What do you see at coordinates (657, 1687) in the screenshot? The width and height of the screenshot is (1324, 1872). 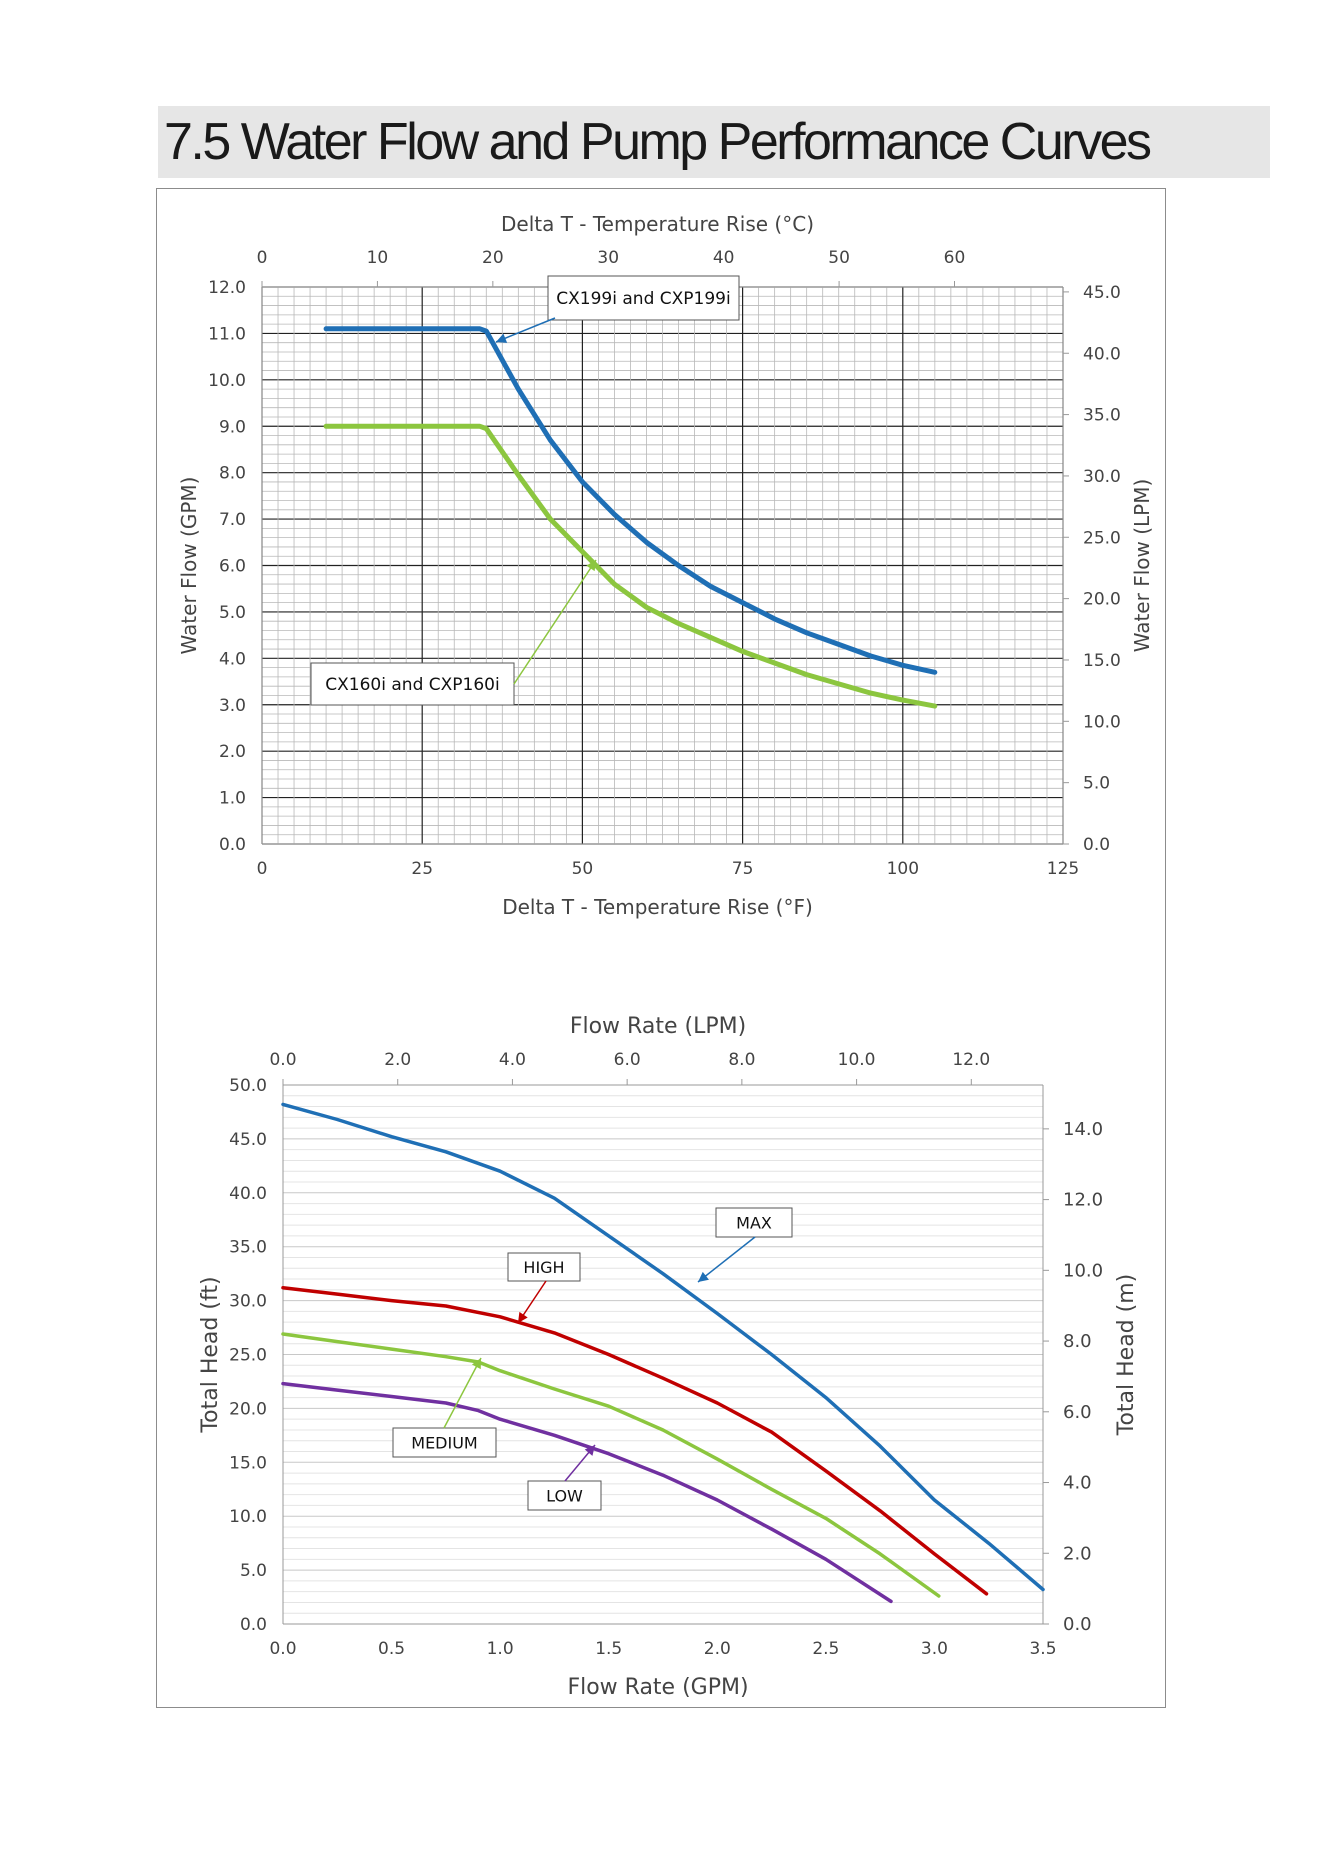 I see `x-axis-title: Flow Rate (GPM)` at bounding box center [657, 1687].